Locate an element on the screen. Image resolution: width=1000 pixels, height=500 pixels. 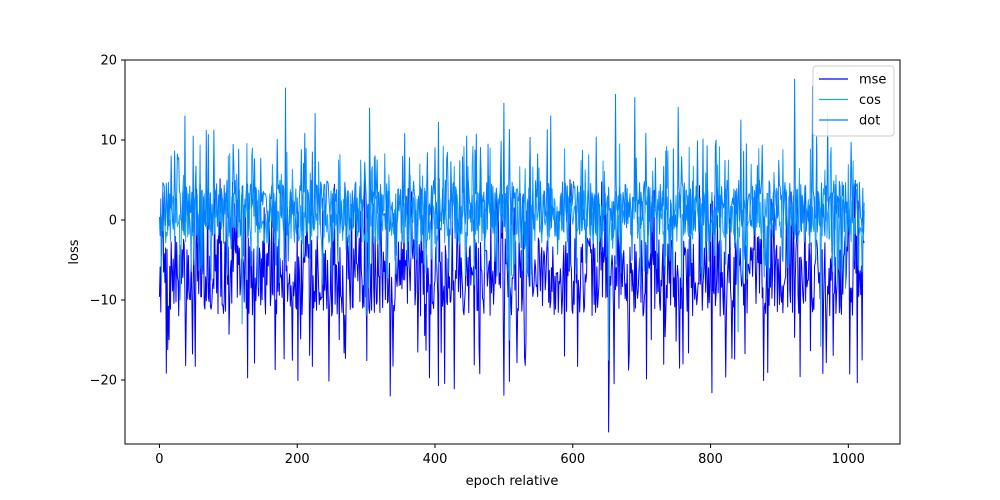
legend-label-cos: cos is located at coordinates (870, 100).